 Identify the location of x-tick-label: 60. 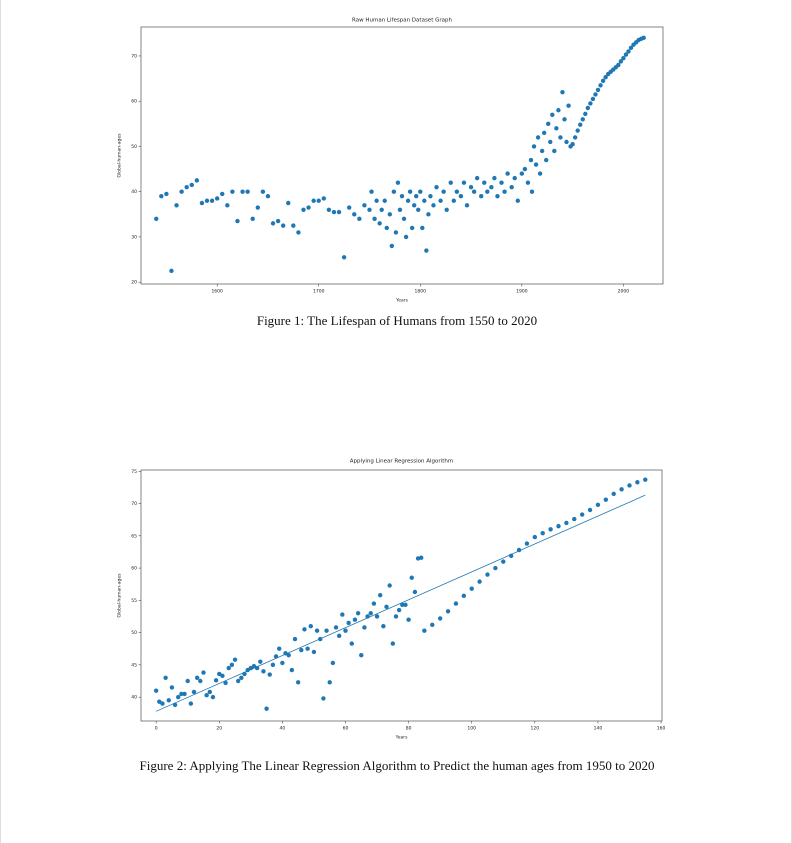
(346, 729).